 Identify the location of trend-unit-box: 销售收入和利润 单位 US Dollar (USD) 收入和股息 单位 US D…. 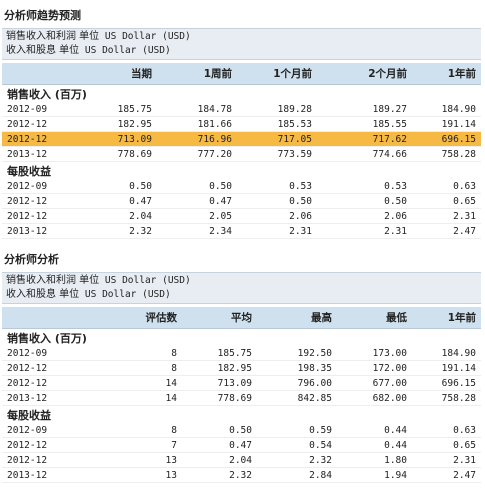
(241, 44).